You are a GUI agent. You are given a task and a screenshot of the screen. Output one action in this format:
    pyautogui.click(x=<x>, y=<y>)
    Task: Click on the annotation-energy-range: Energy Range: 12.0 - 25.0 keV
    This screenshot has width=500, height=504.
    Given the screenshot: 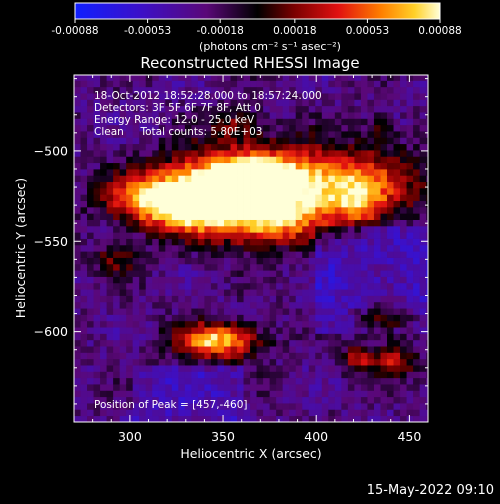 What is the action you would take?
    pyautogui.click(x=174, y=120)
    